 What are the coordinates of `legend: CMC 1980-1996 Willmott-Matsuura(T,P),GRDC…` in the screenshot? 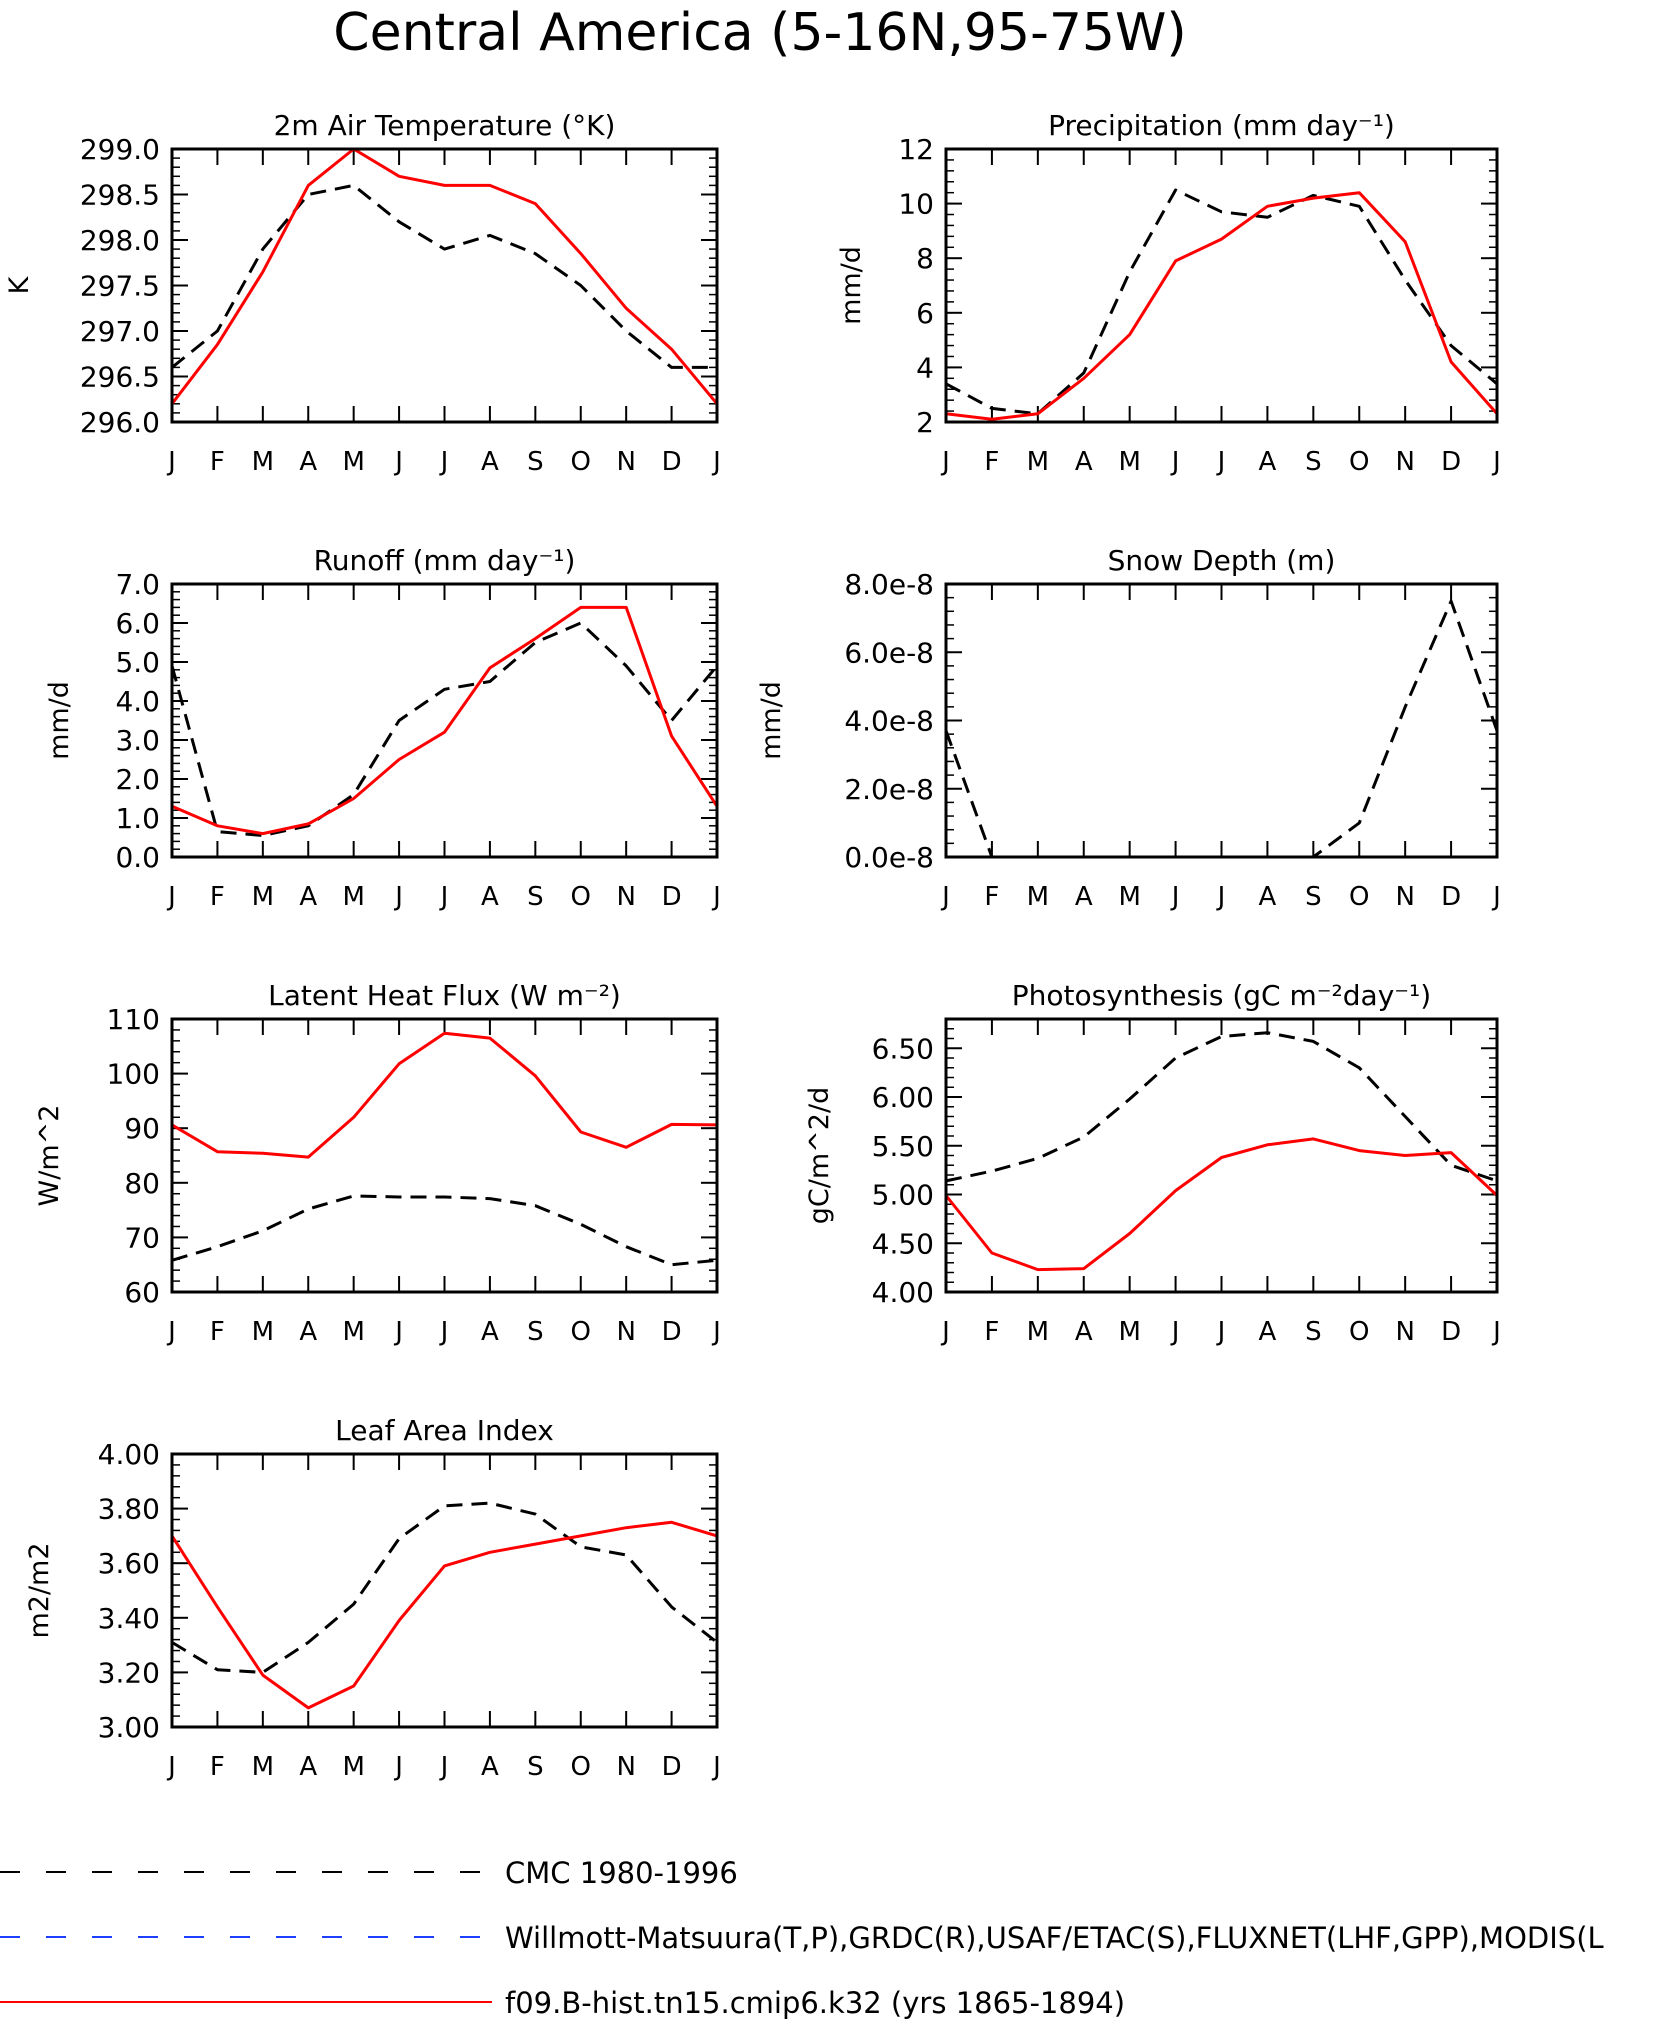 It's located at (802, 1938).